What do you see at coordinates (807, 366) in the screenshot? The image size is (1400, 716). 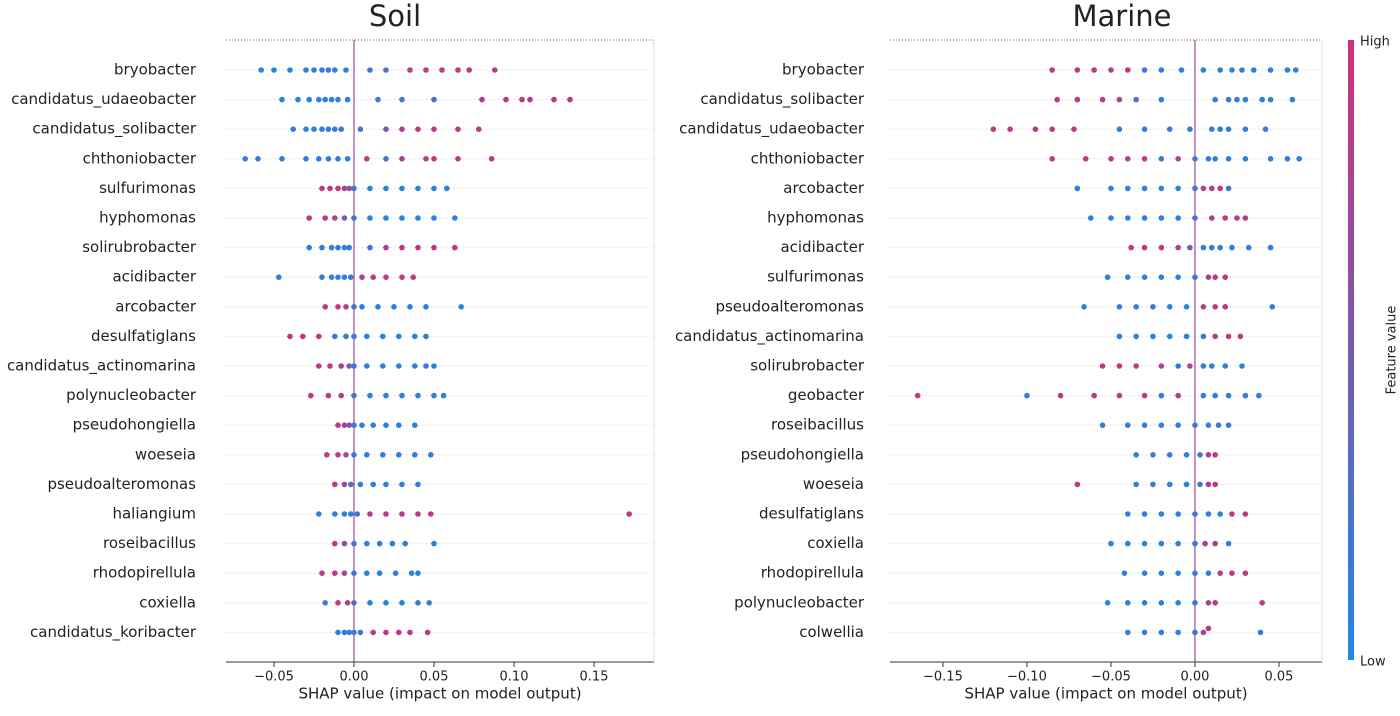 I see `feature-label: solirubrobacter` at bounding box center [807, 366].